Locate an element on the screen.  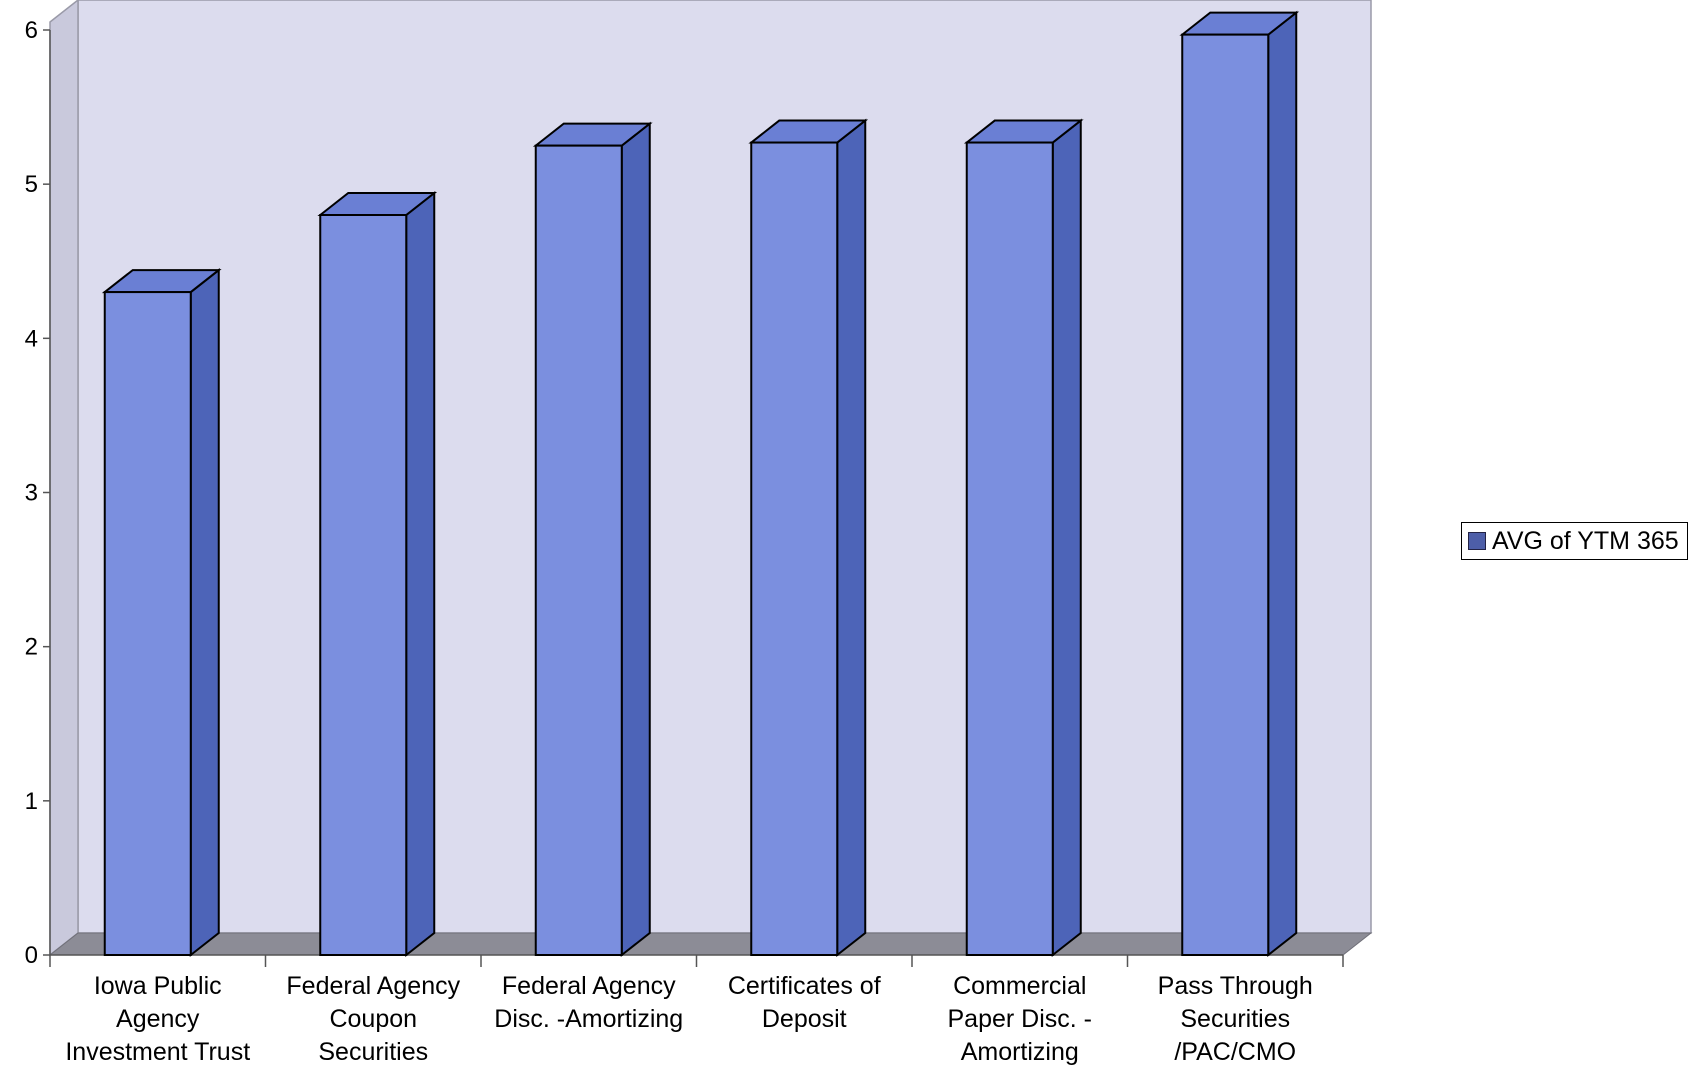
y-tick-label: 0 is located at coordinates (31, 955).